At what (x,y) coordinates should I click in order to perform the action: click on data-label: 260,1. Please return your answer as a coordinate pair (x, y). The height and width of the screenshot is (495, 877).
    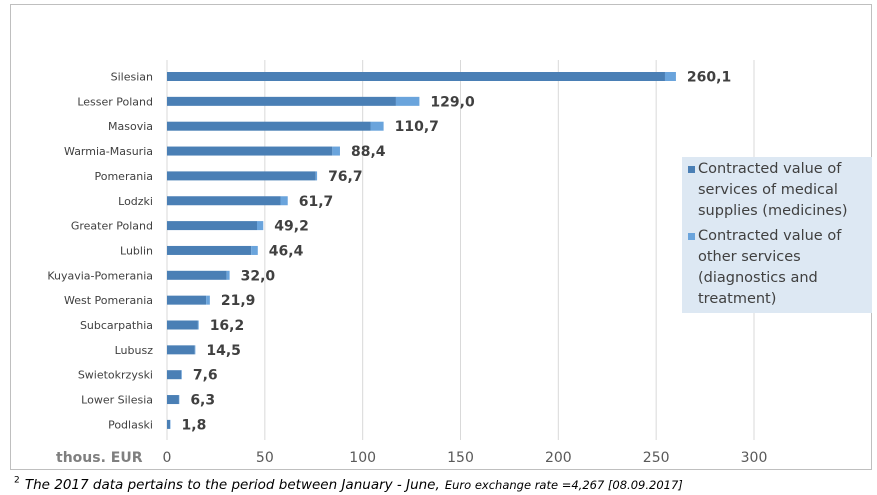
    Looking at the image, I should click on (709, 78).